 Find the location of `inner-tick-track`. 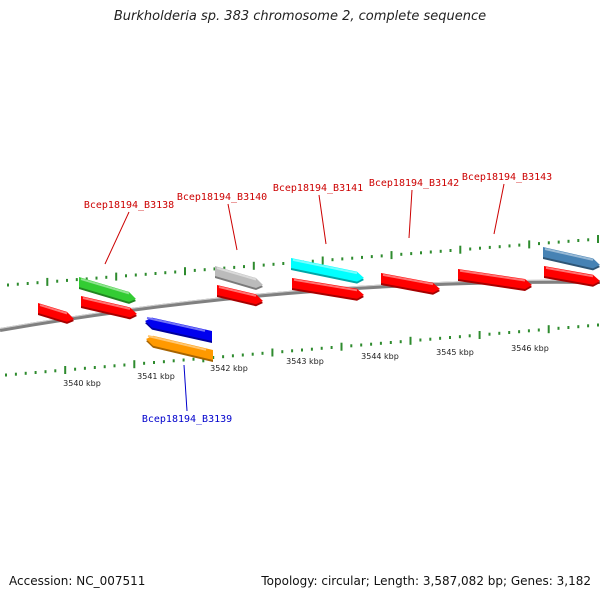

inner-tick-track is located at coordinates (302, 350).